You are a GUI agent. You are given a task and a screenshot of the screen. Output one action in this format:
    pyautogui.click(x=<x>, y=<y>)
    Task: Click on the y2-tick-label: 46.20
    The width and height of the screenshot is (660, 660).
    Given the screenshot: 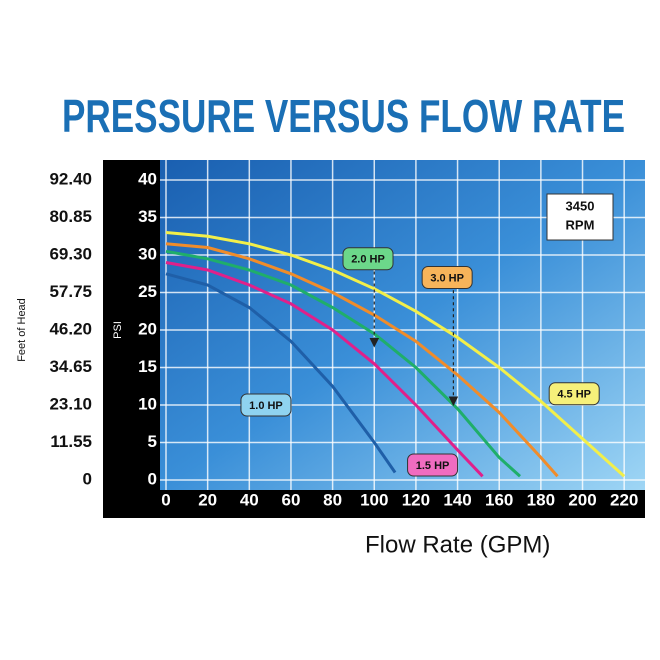 What is the action you would take?
    pyautogui.click(x=70, y=328)
    